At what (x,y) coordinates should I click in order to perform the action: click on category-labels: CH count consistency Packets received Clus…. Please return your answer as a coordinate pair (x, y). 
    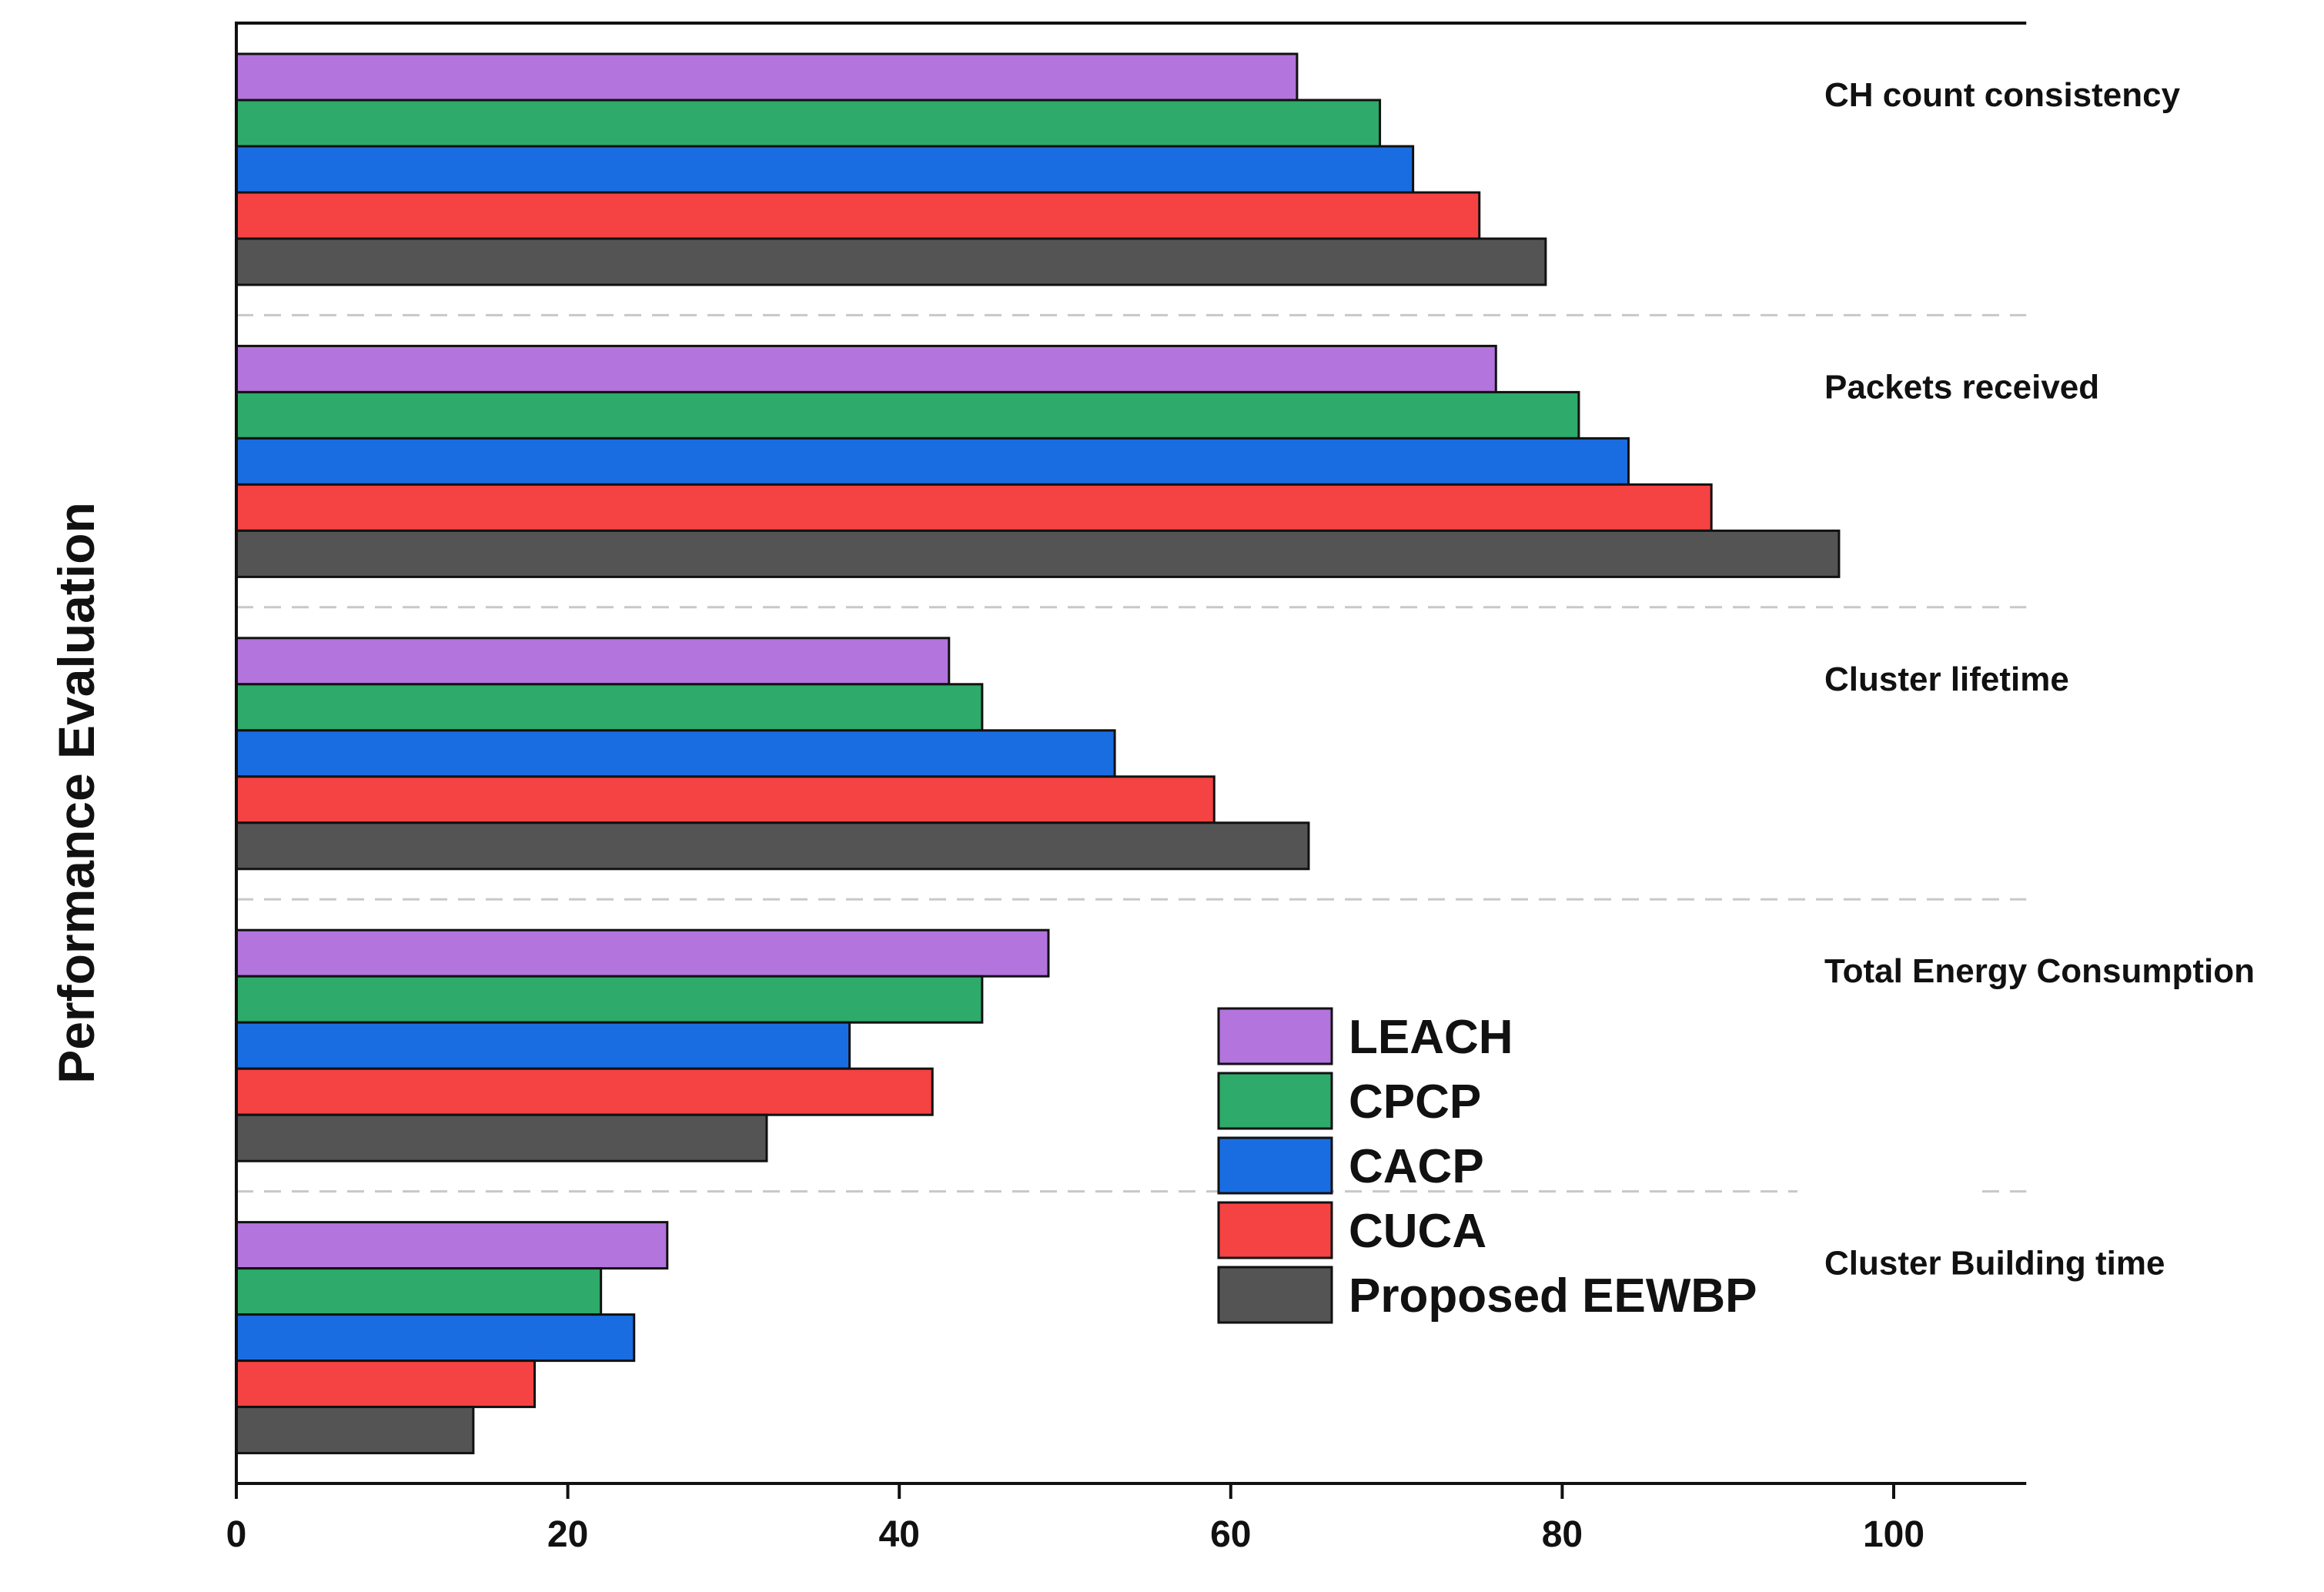
    Looking at the image, I should click on (2039, 679).